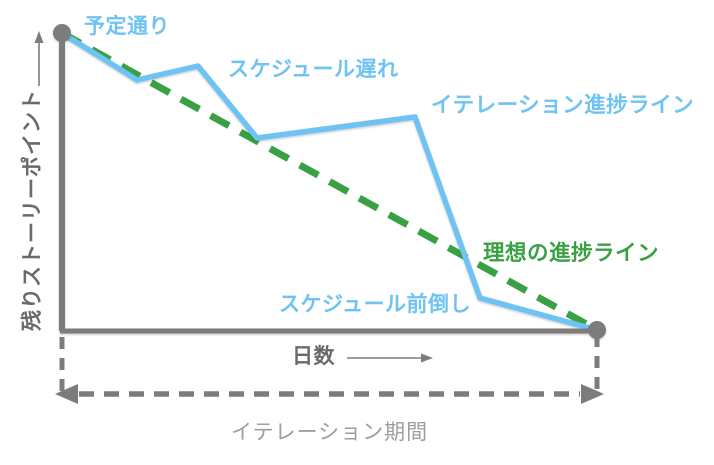 The height and width of the screenshot is (465, 714). What do you see at coordinates (563, 105) in the screenshot?
I see `annotation-iteration-progress-line: イテレーション進捗ライン` at bounding box center [563, 105].